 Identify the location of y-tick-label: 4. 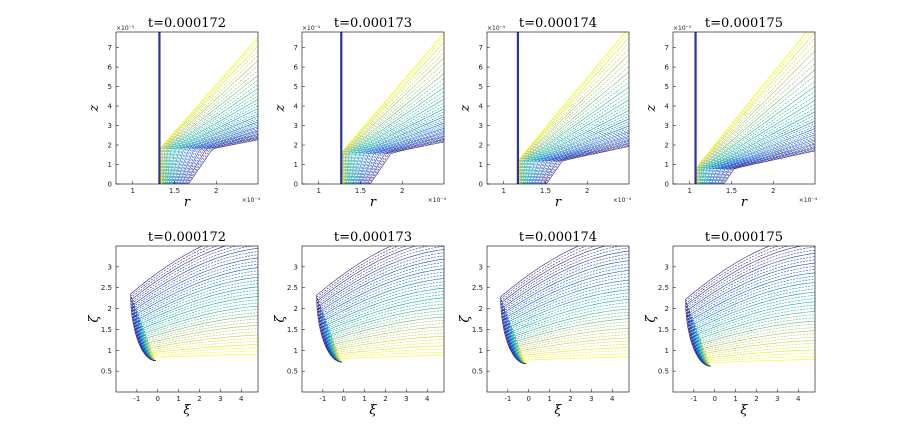
(110, 107).